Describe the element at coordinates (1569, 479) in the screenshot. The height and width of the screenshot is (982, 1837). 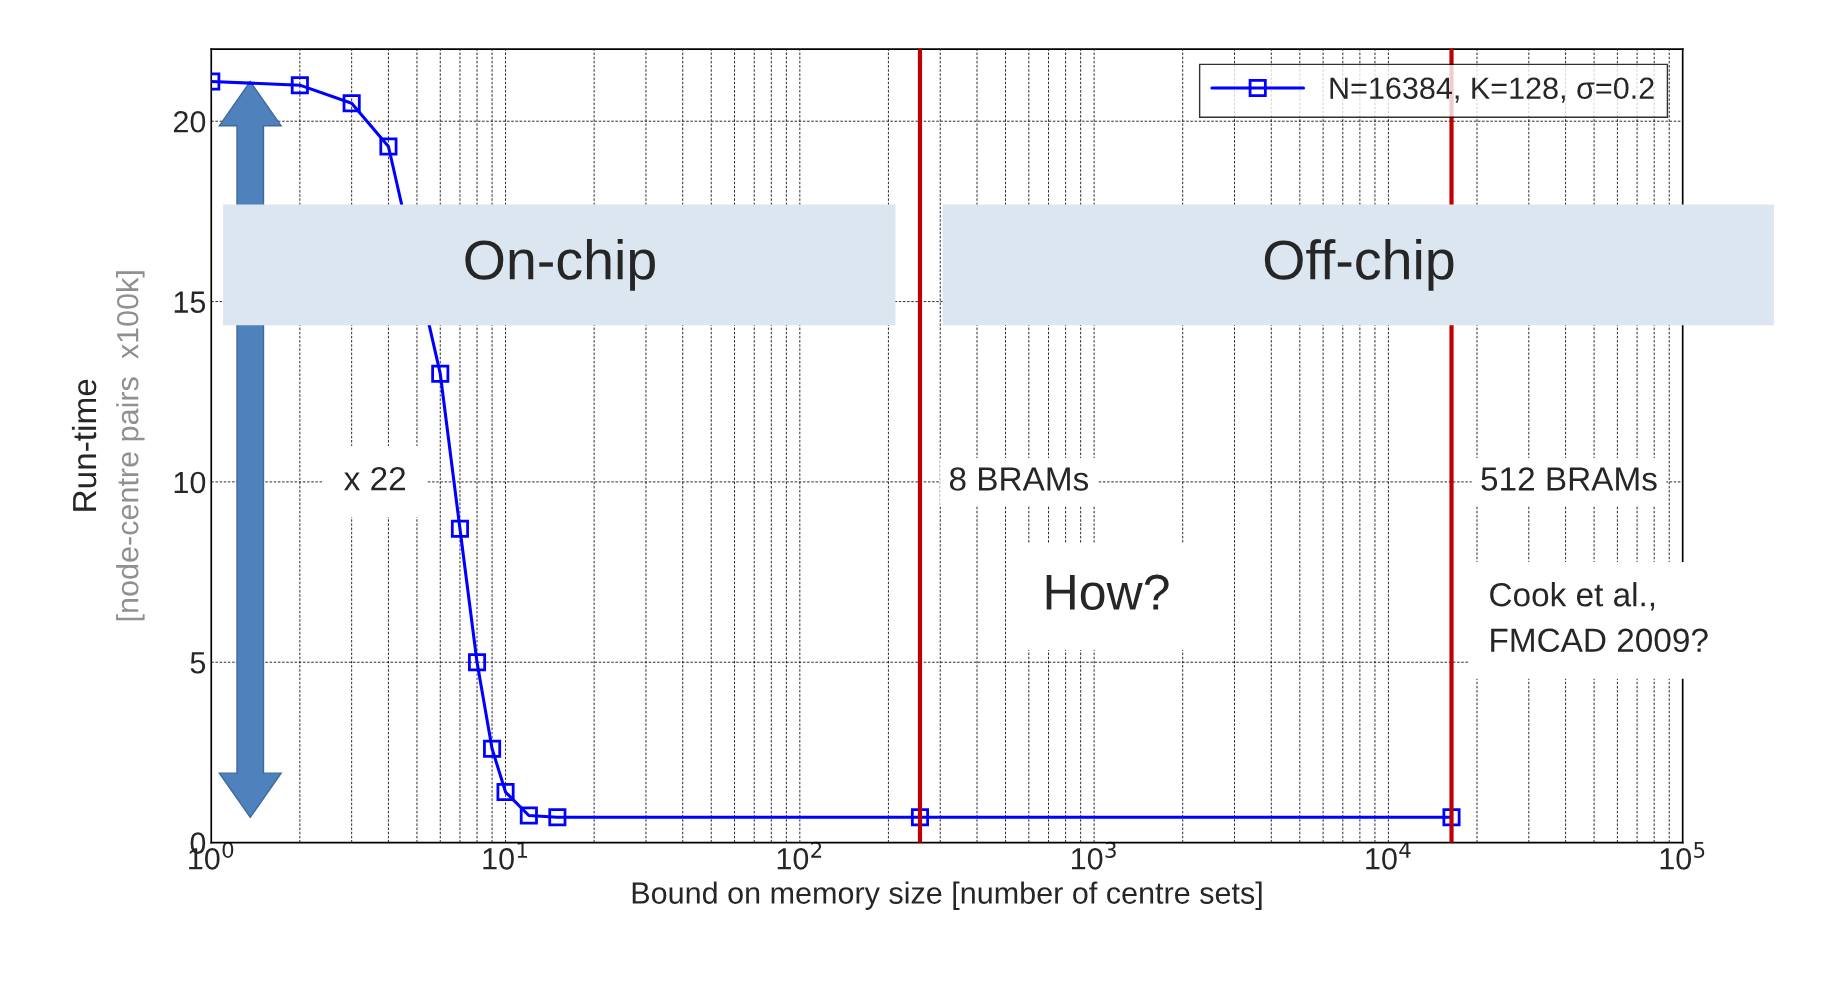
I see `ref-line-label: 512 BRAMs` at that location.